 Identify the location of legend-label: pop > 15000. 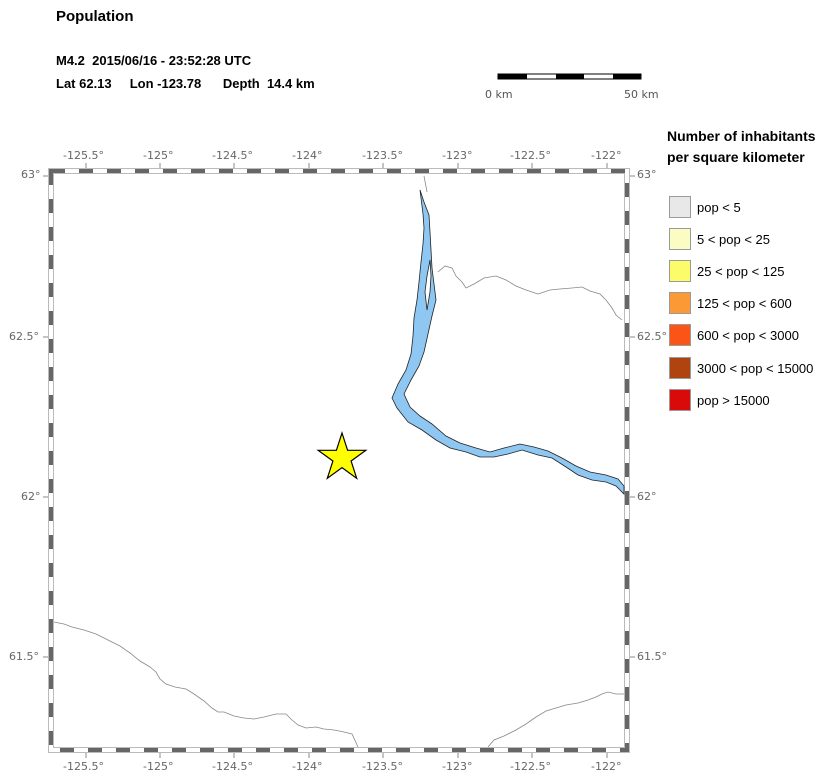
(733, 400).